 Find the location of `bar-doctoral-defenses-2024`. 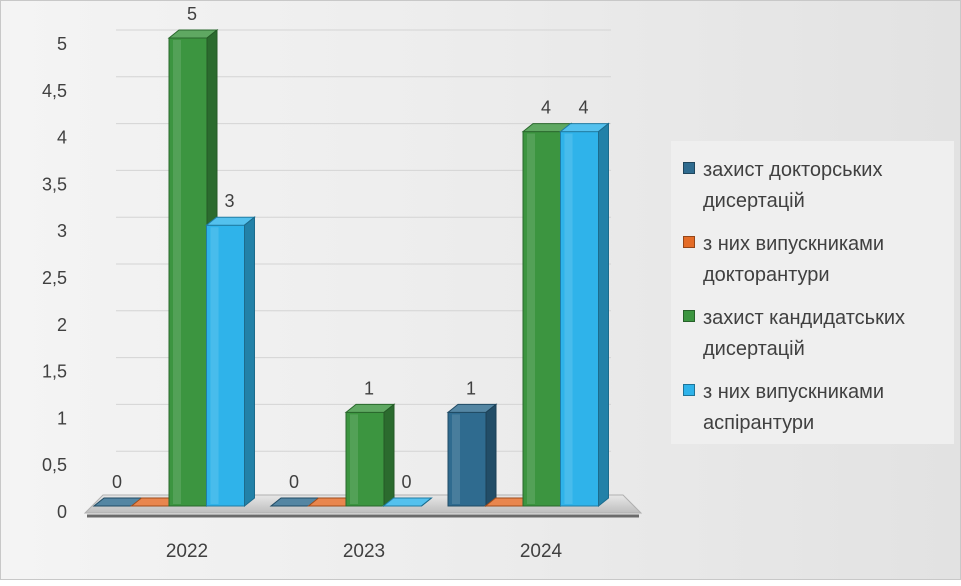

bar-doctoral-defenses-2024 is located at coordinates (472, 455).